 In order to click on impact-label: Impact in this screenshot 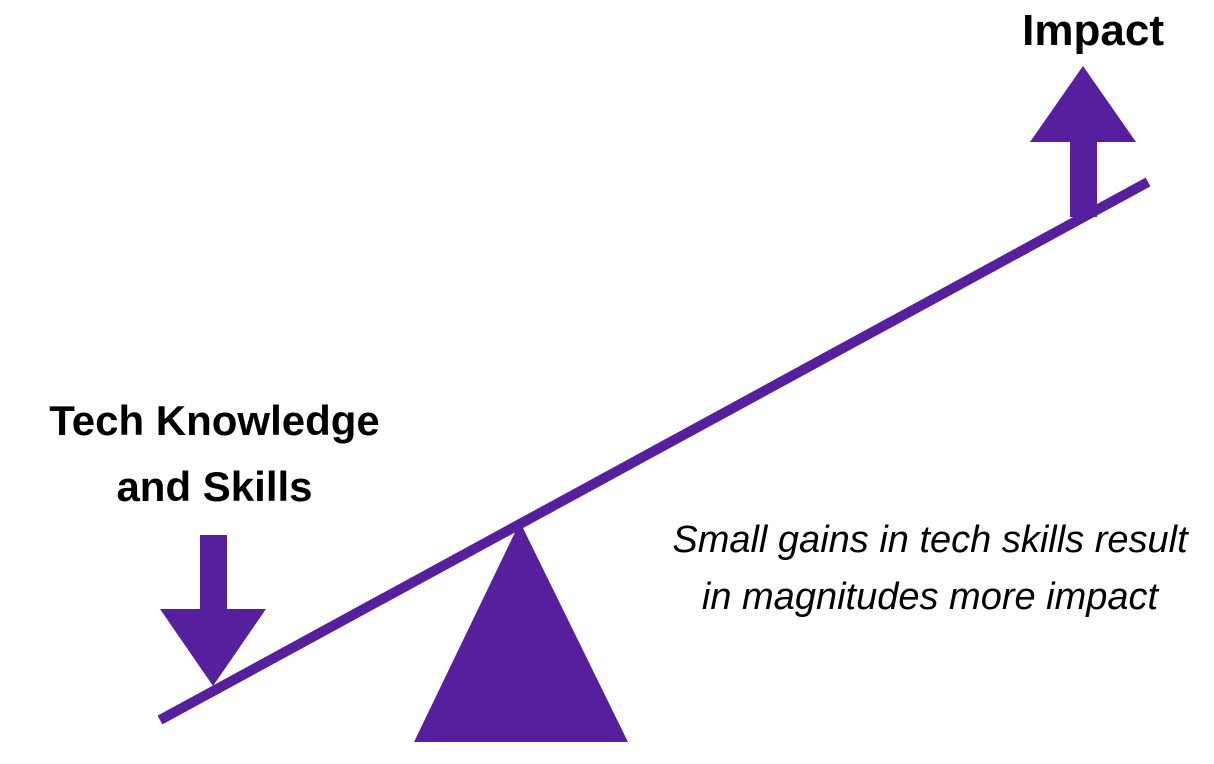, I will do `click(1093, 30)`.